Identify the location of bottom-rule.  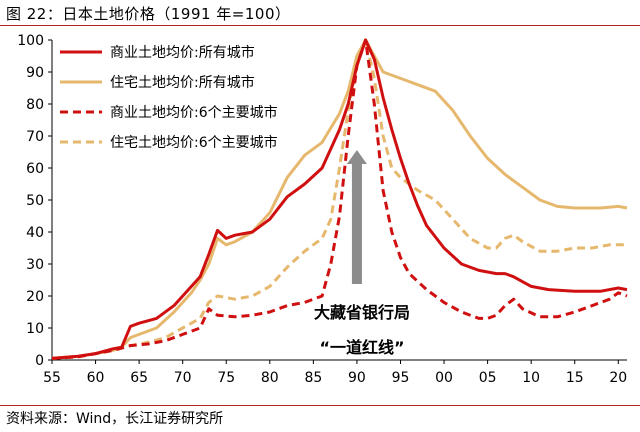
(320, 405).